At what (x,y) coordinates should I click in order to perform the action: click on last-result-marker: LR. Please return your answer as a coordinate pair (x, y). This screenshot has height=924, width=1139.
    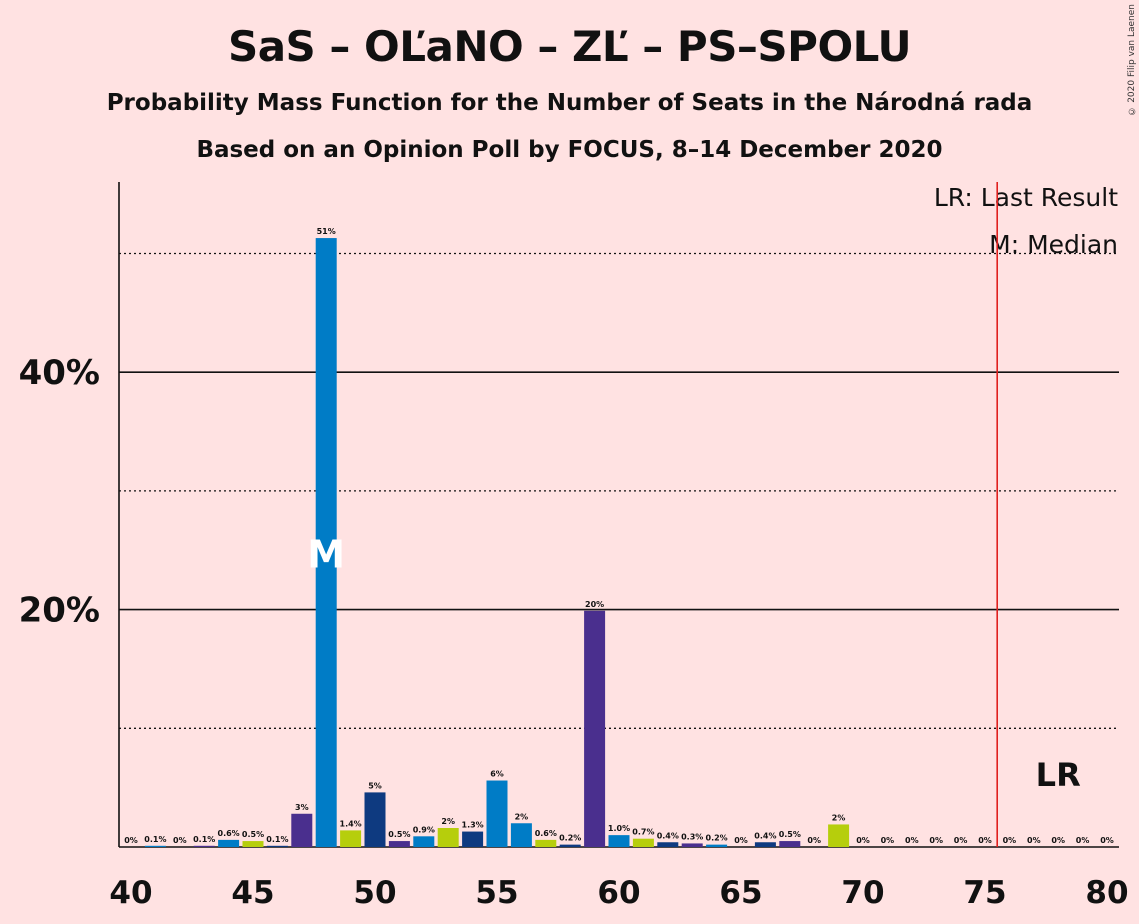
    Looking at the image, I should click on (1058, 775).